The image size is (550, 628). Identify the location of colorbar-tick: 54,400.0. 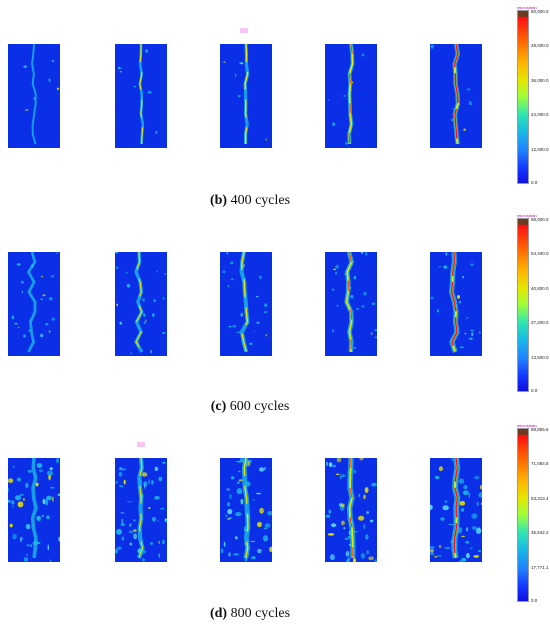
(540, 253).